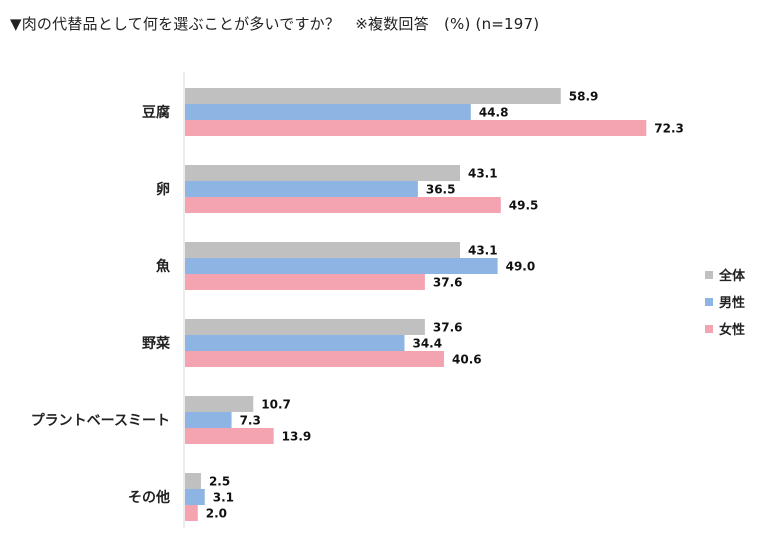 The image size is (771, 552). I want to click on data-label: 2.5, so click(219, 482).